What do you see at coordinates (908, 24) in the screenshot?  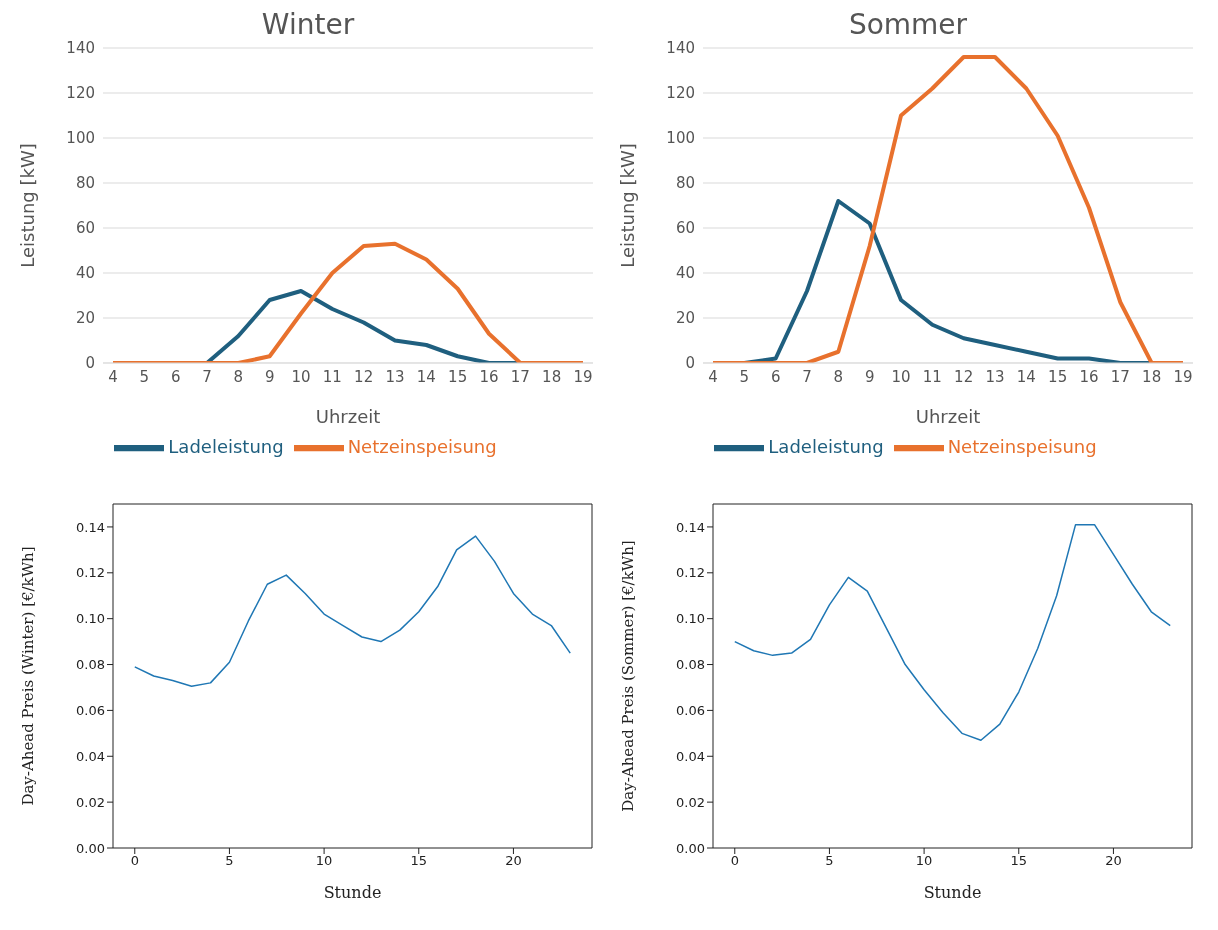 I see `chart-title: Sommer` at bounding box center [908, 24].